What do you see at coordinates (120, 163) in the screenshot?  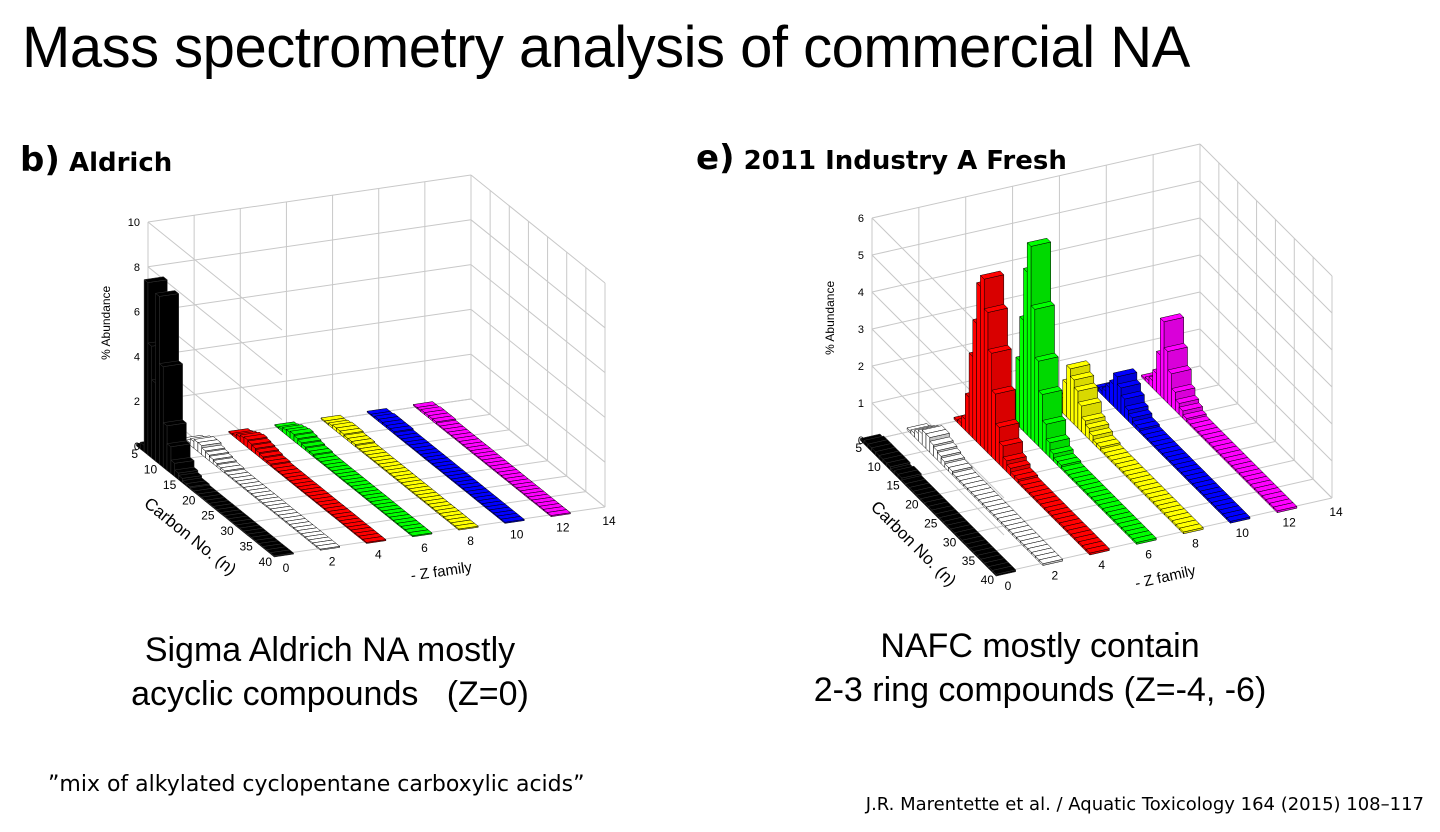 I see `panel-b-name: Aldrich` at bounding box center [120, 163].